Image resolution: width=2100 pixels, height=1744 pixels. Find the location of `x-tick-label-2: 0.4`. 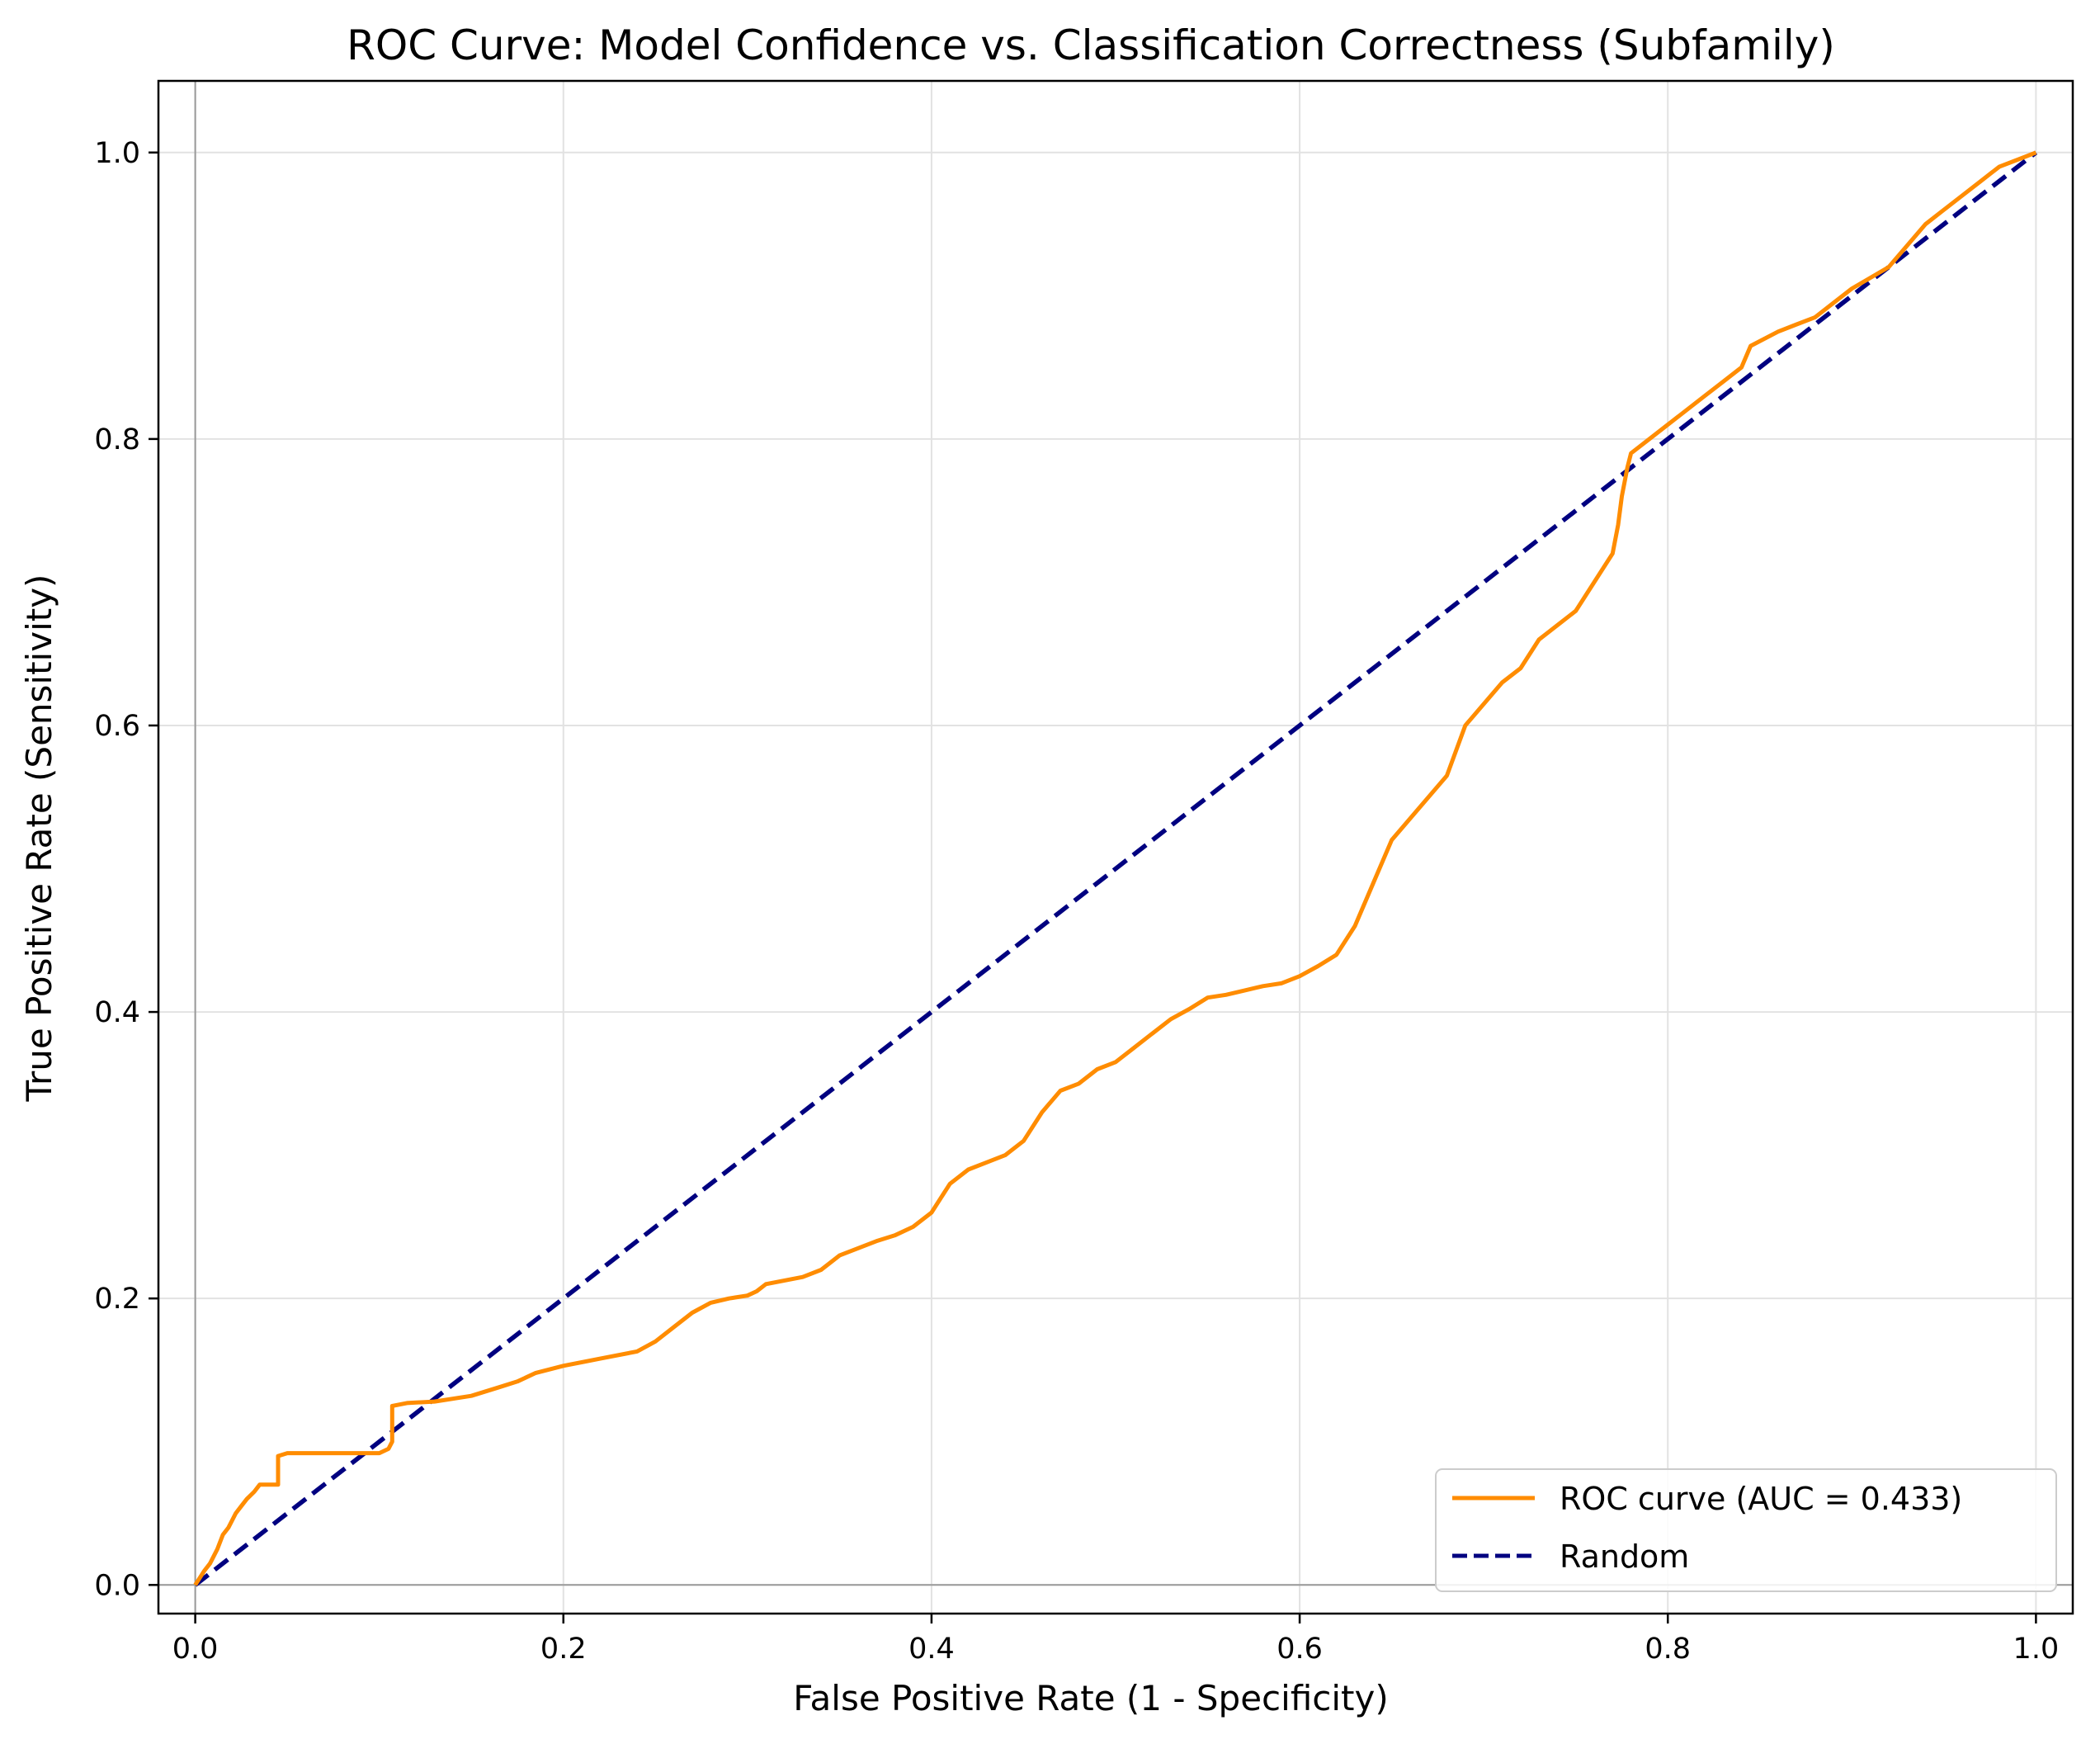

x-tick-label-2: 0.4 is located at coordinates (931, 1649).